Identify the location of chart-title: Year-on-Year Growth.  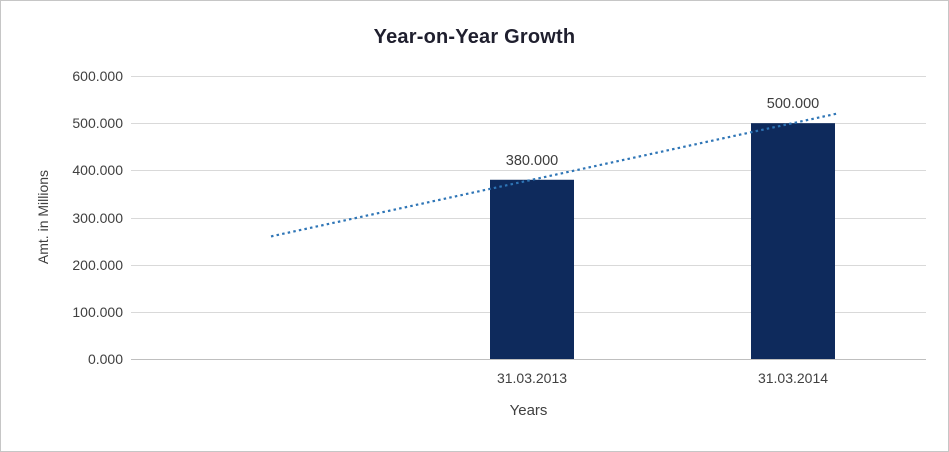
(474, 37).